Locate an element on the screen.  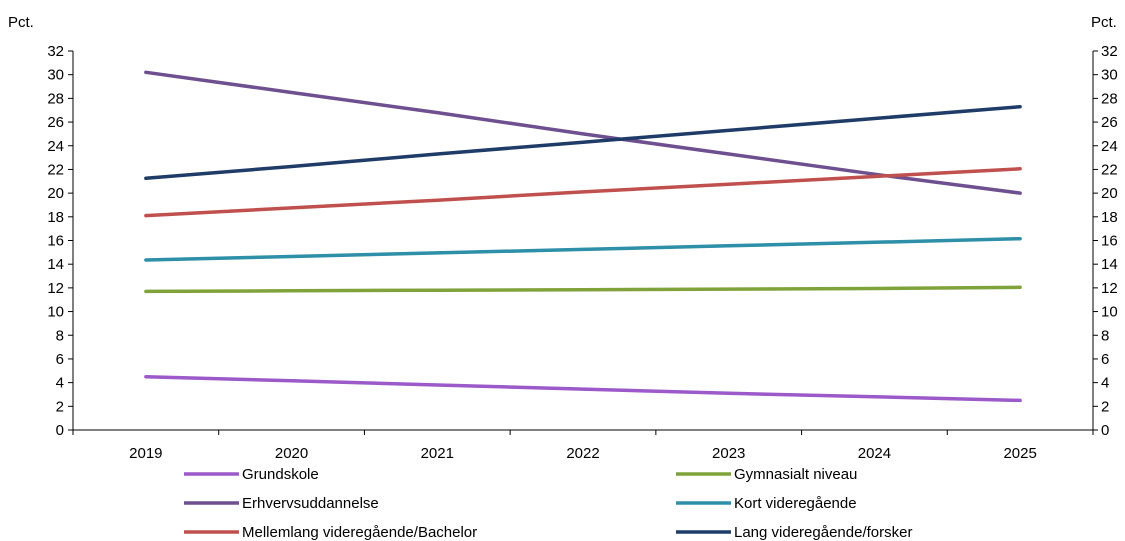
left-y-tick-label: 26 is located at coordinates (55, 122).